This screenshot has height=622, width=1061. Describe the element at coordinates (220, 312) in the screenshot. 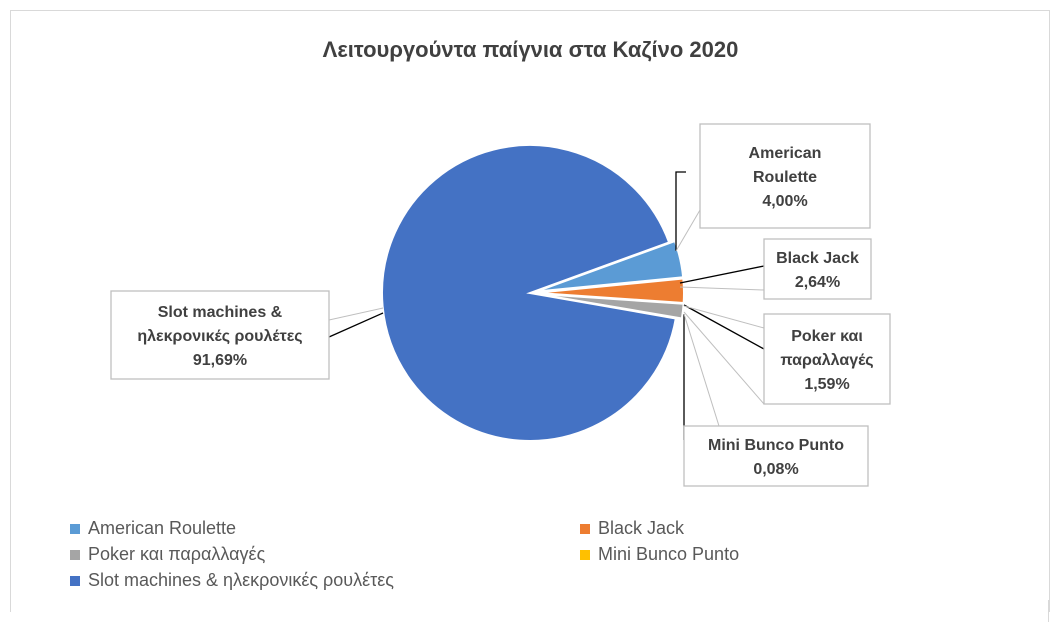

I see `data-label-text: Slot machines &` at that location.